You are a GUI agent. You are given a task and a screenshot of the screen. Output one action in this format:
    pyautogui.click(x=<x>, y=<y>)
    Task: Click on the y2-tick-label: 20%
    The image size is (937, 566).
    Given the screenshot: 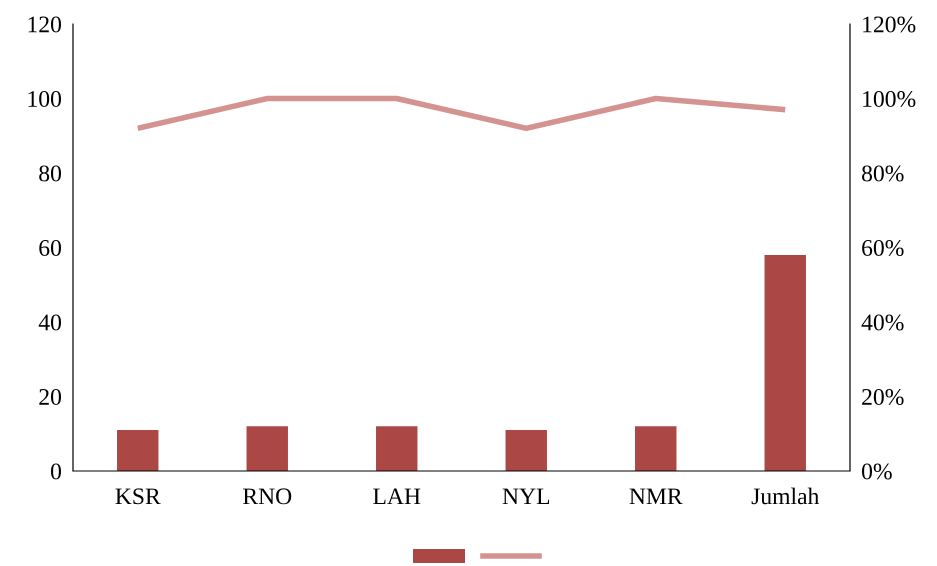 What is the action you would take?
    pyautogui.click(x=883, y=396)
    